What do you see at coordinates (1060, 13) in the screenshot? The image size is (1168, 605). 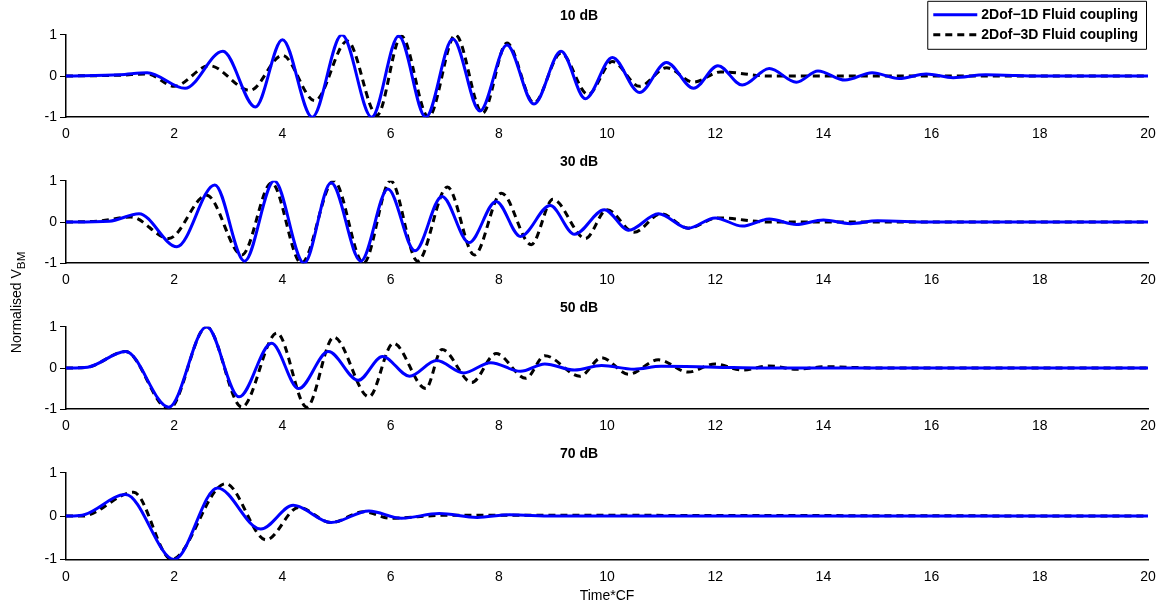 I see `legend-label: 2Dof−1D Fluid coupling` at bounding box center [1060, 13].